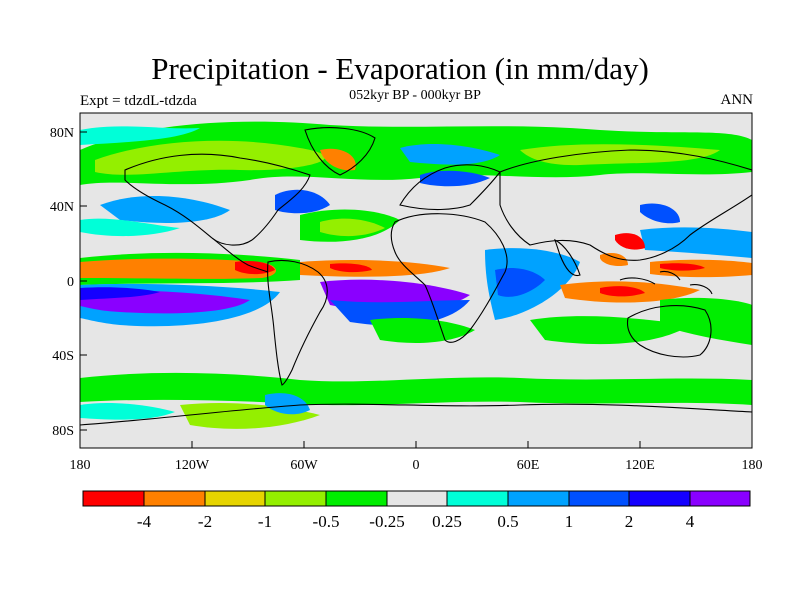 This screenshot has width=800, height=600. Describe the element at coordinates (192, 465) in the screenshot. I see `x-tick-label-1: 120W` at that location.